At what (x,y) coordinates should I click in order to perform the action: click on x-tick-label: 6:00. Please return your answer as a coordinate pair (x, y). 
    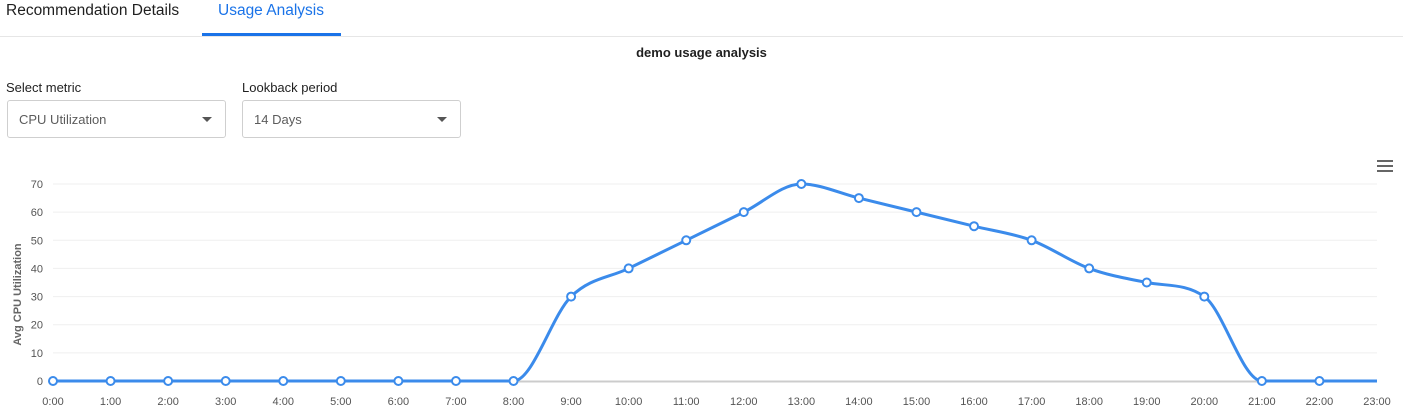
    Looking at the image, I should click on (398, 402).